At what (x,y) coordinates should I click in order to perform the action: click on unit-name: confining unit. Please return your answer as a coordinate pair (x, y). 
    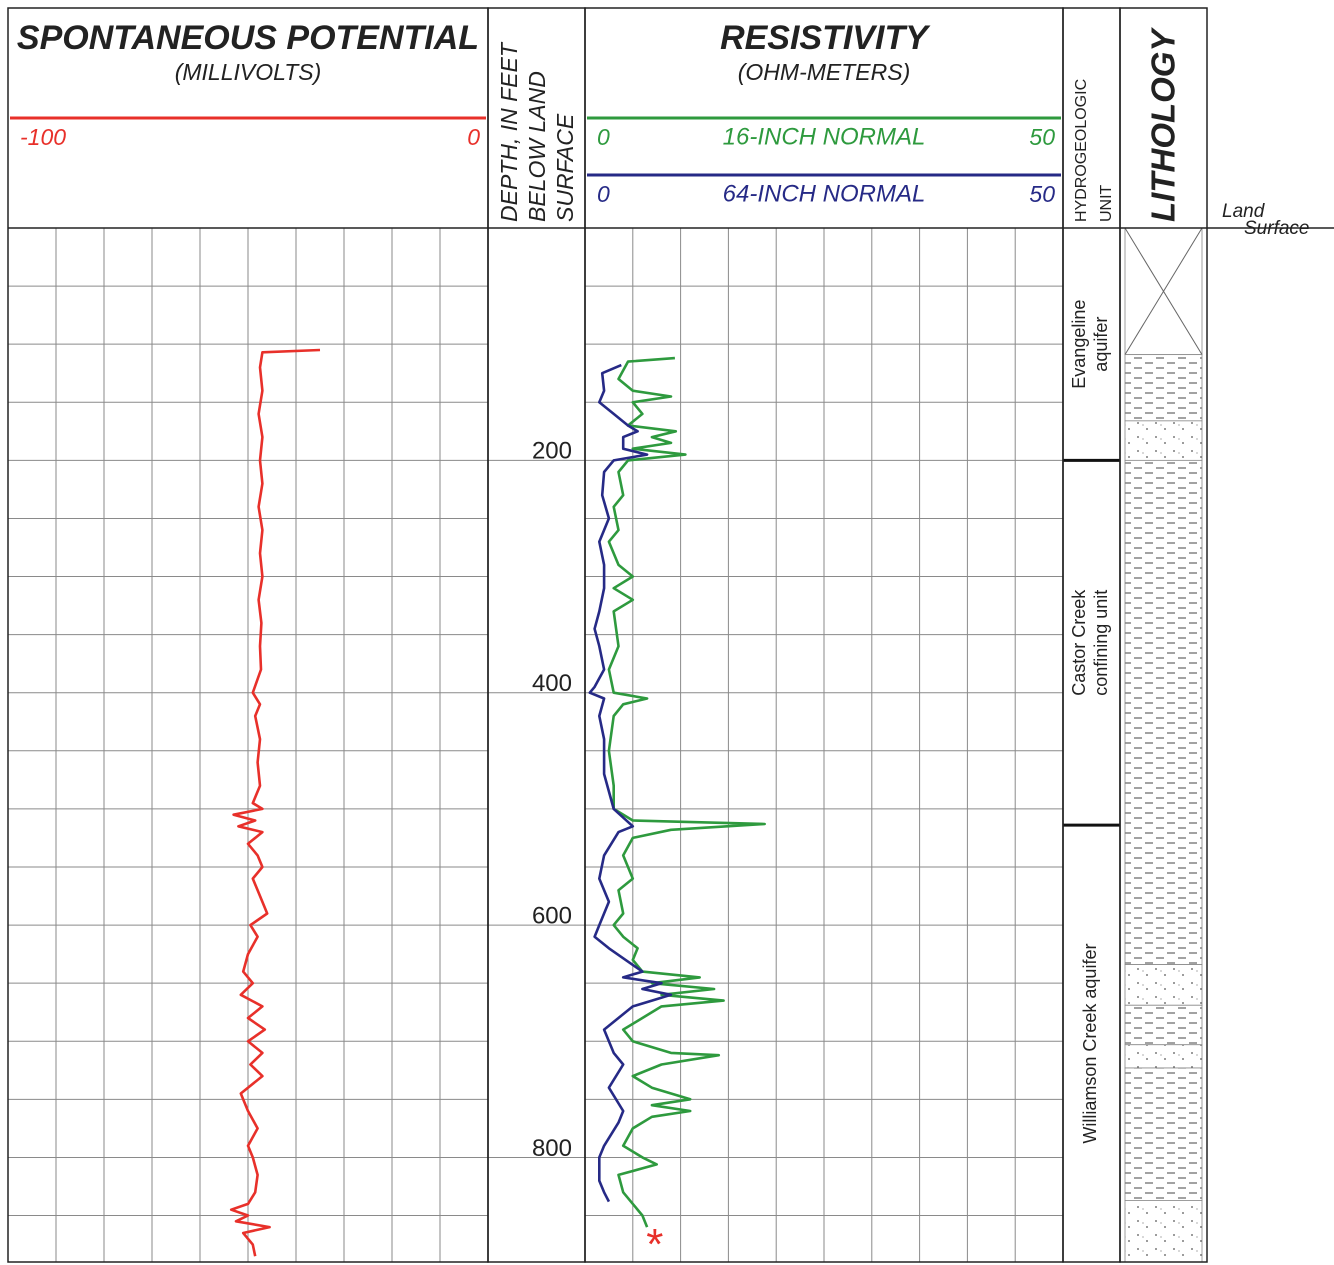
    Looking at the image, I should click on (1101, 643).